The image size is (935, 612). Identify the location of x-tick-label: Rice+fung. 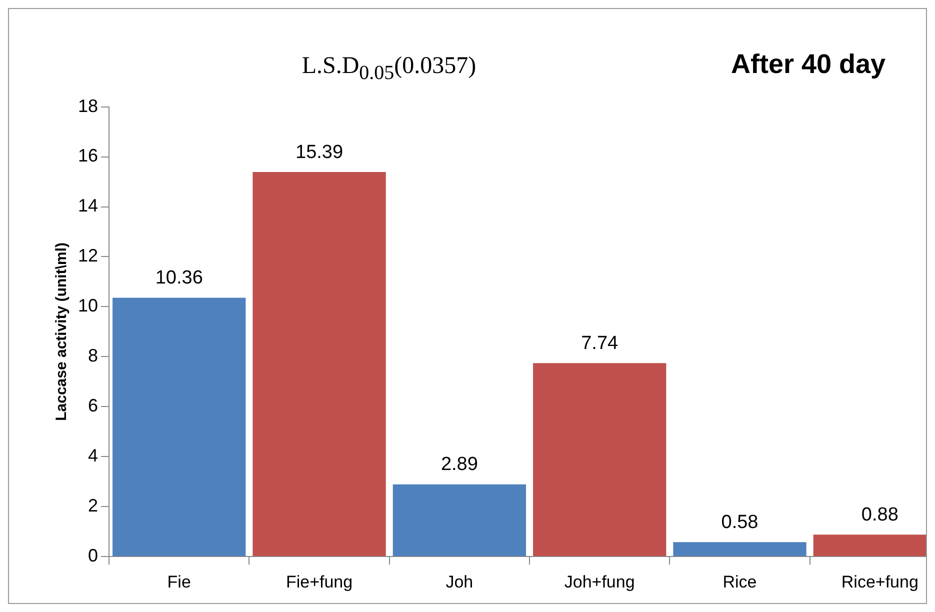
(879, 582).